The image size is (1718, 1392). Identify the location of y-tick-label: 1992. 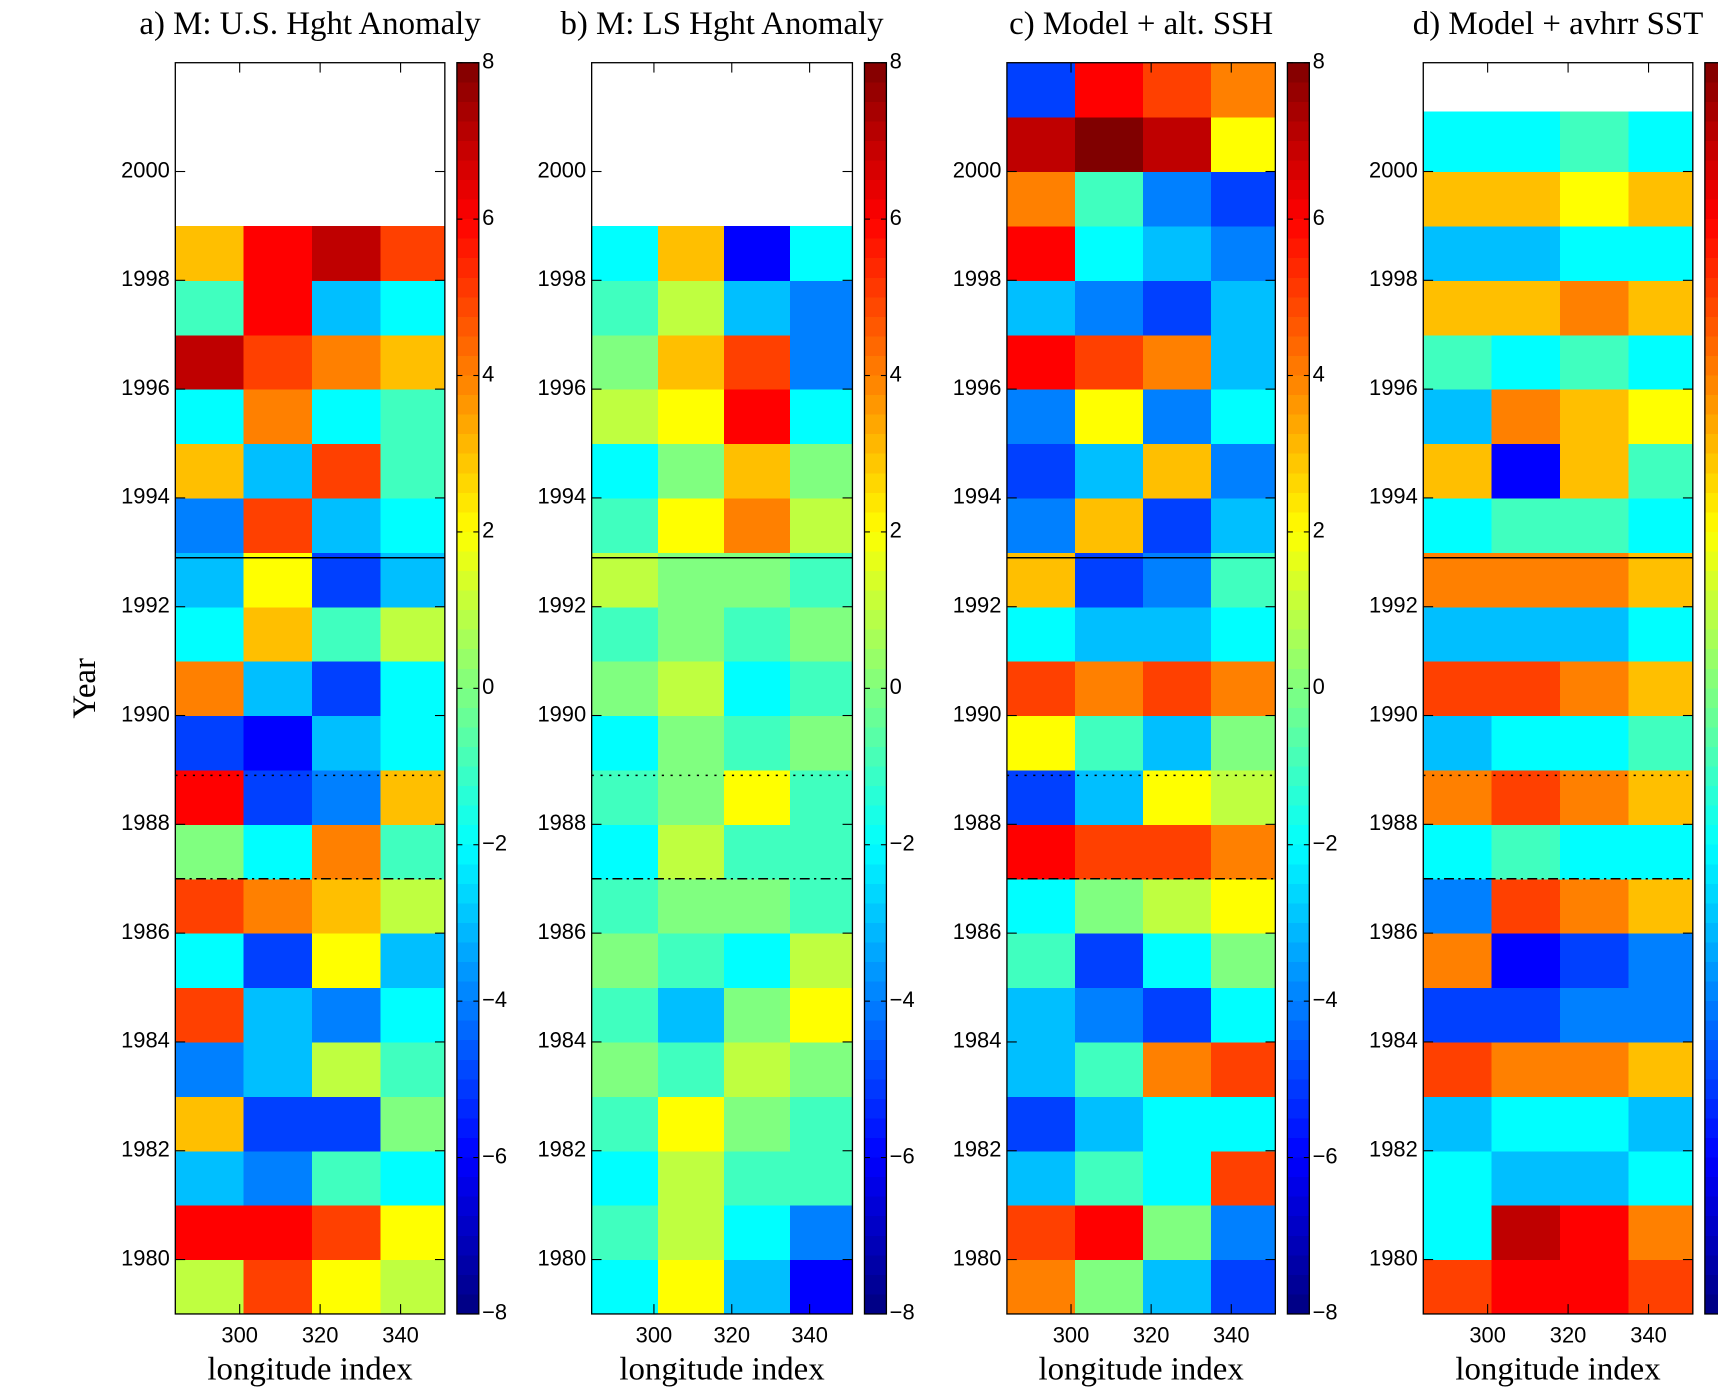
(561, 605).